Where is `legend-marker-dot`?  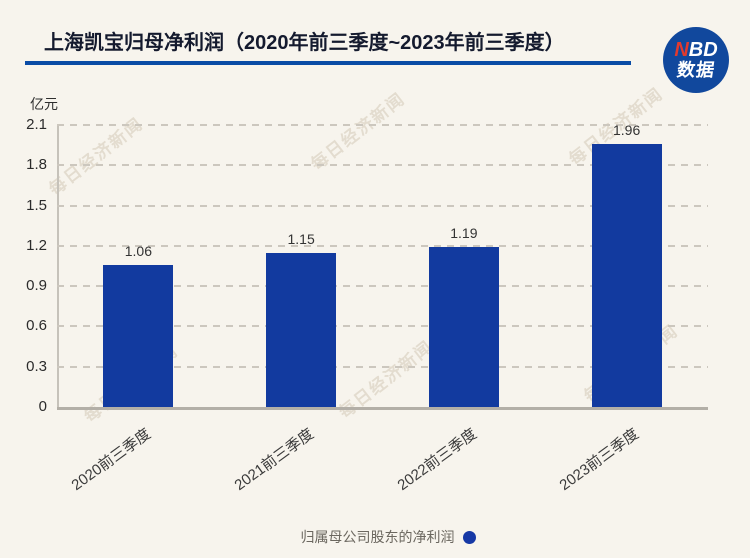 legend-marker-dot is located at coordinates (469, 537).